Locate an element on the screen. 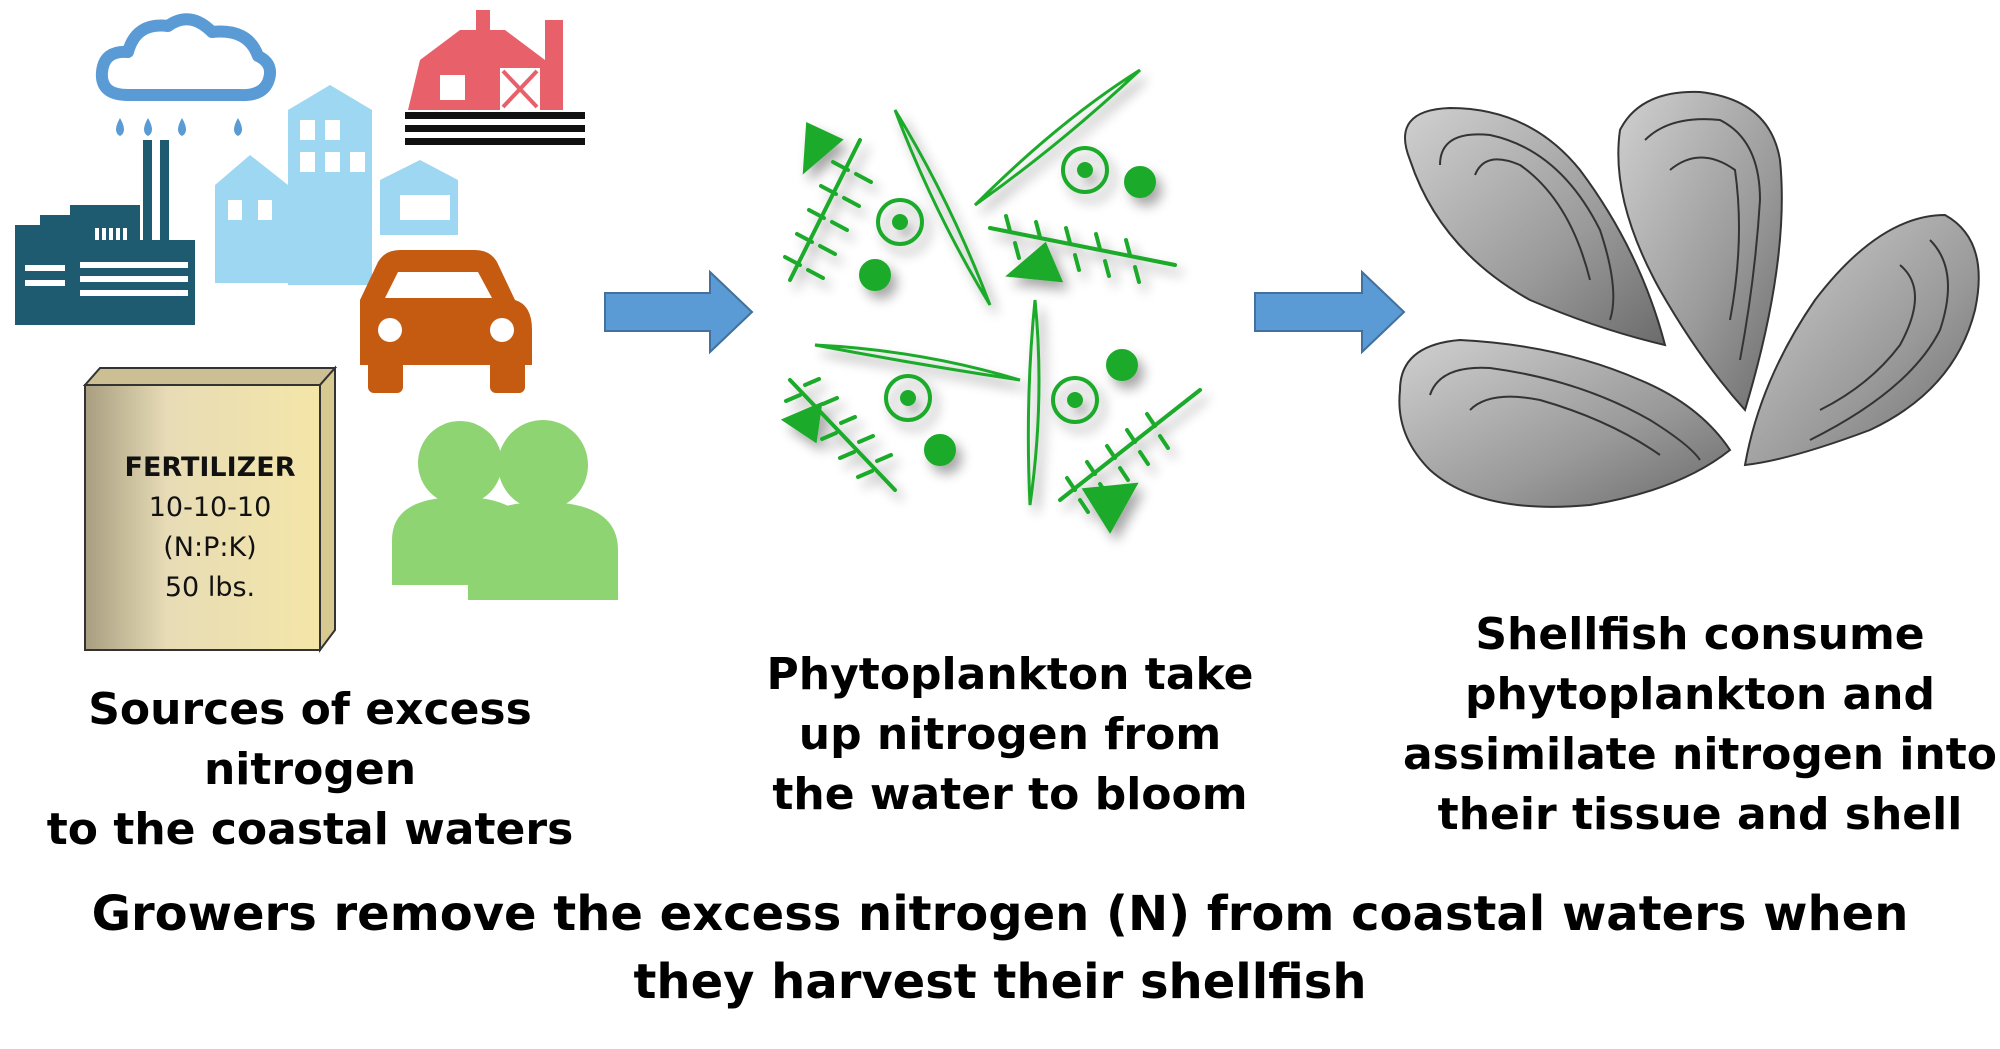 The height and width of the screenshot is (1049, 2000). factory-icon is located at coordinates (105, 232).